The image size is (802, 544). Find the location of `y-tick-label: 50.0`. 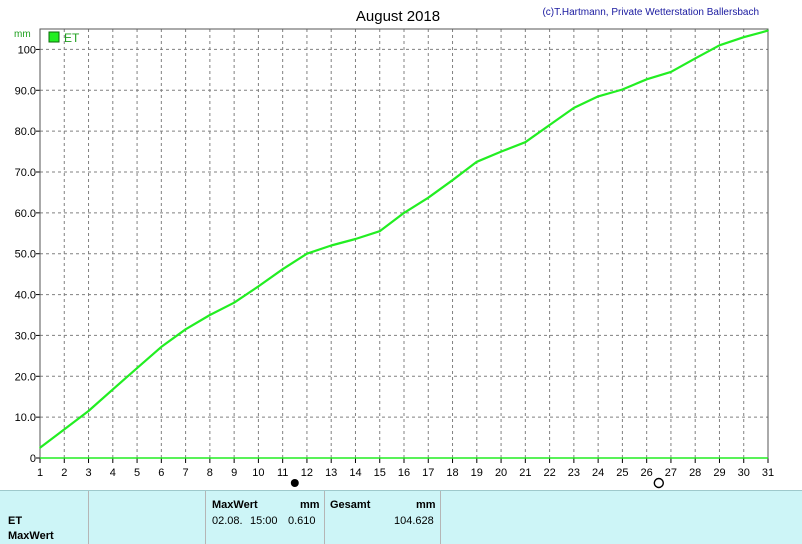

y-tick-label: 50.0 is located at coordinates (25, 255).